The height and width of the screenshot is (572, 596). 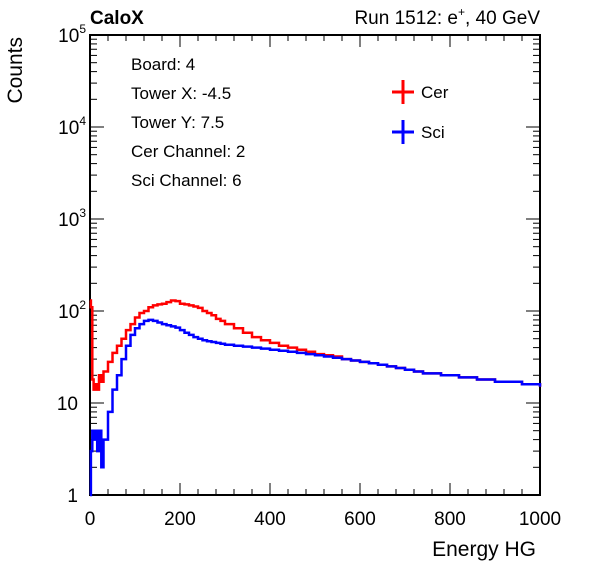 What do you see at coordinates (484, 549) in the screenshot?
I see `x-axis-title: Energy HG` at bounding box center [484, 549].